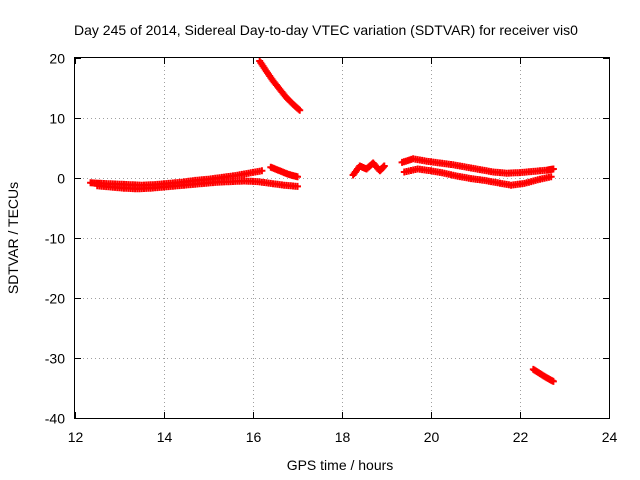 The image size is (640, 480). Describe the element at coordinates (343, 437) in the screenshot. I see `x-tick-label: 18` at that location.